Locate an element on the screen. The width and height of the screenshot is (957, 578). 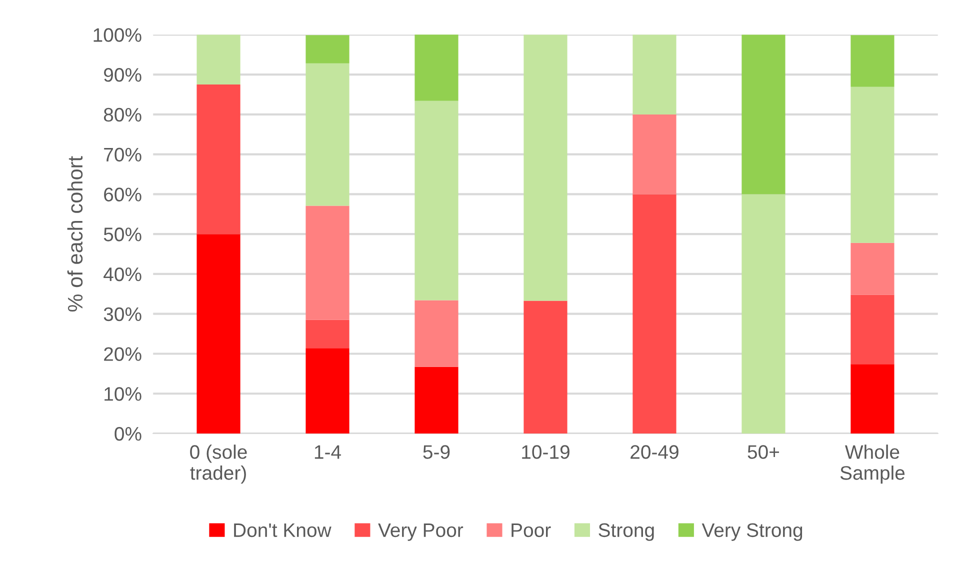
y-tick-label: 0% is located at coordinates (128, 433).